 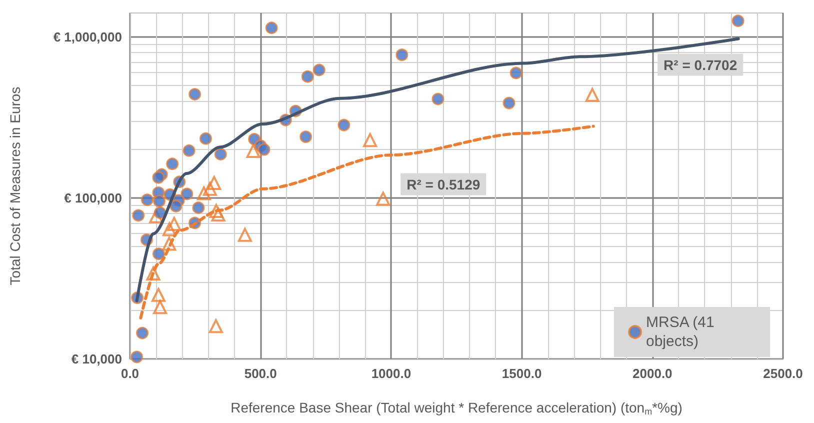 I want to click on x-tick-label: 500.0, so click(x=260, y=373).